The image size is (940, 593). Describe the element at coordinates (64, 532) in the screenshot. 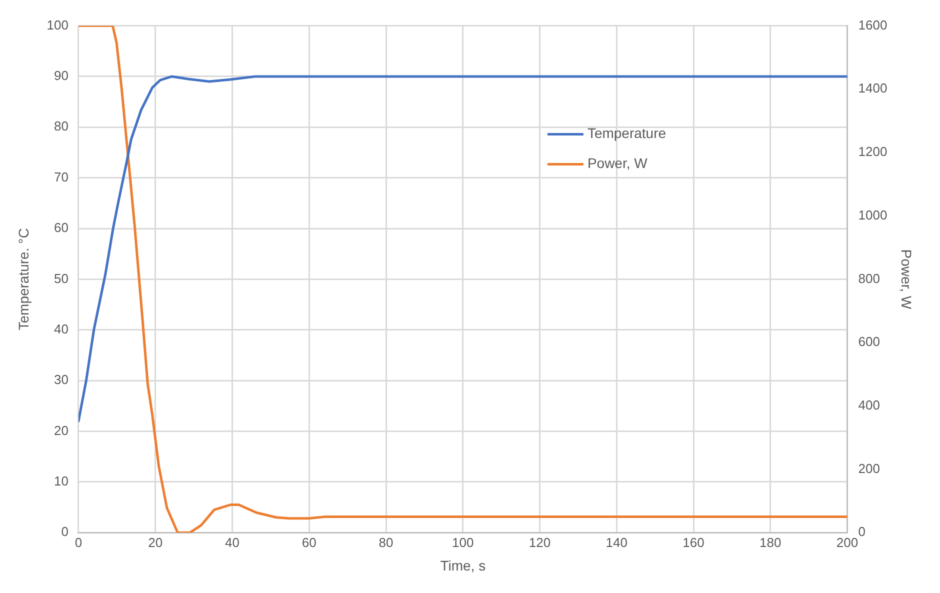

I see `y-tick-label: 0` at that location.